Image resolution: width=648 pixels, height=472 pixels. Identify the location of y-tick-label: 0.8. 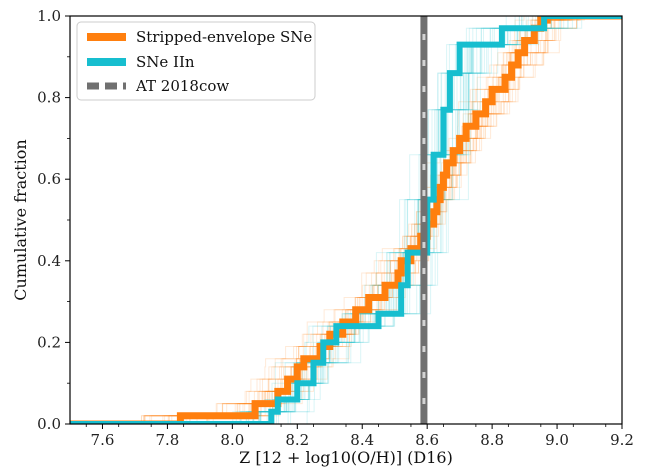
(49, 98).